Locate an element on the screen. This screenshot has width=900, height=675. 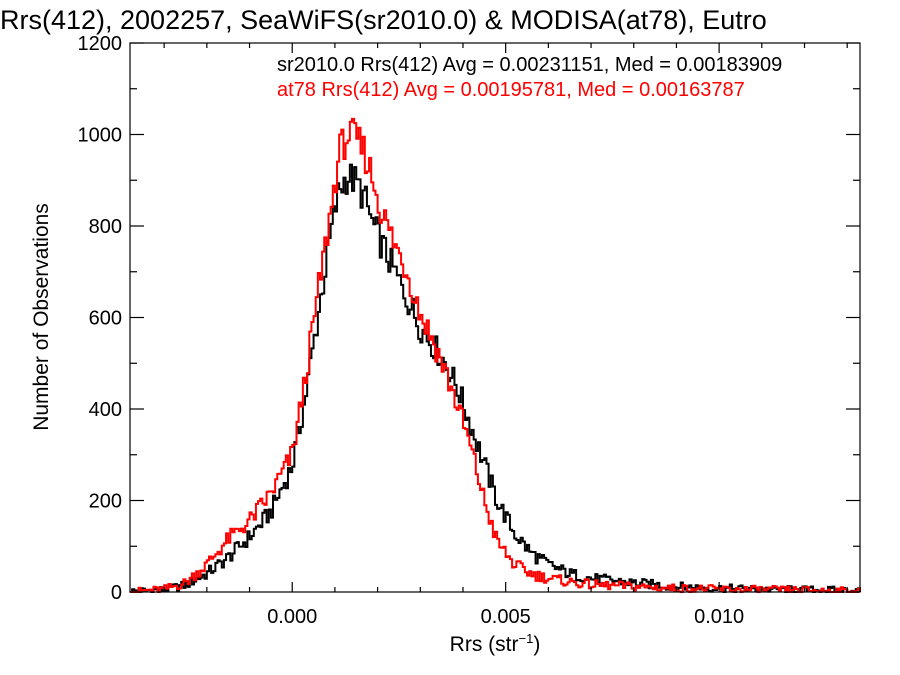
y-tick-label: 400 is located at coordinates (105, 410).